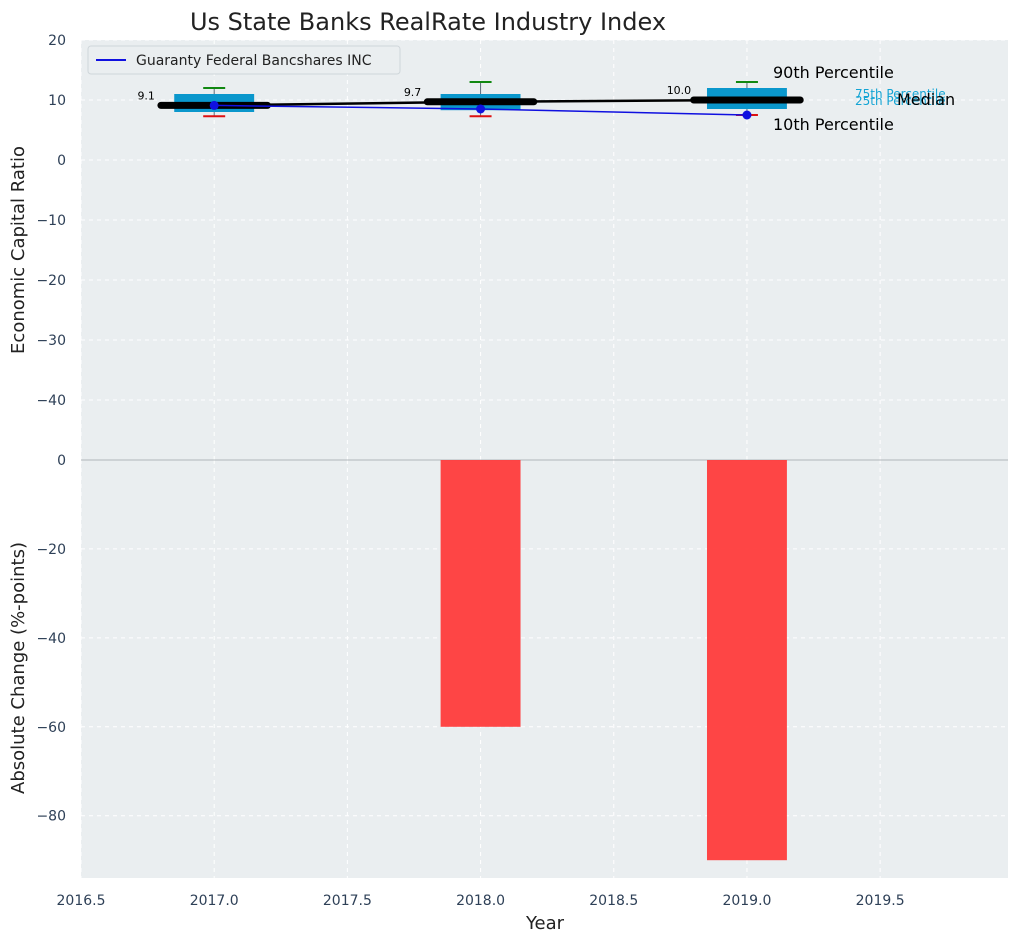 This screenshot has height=942, width=1019. Describe the element at coordinates (833, 72) in the screenshot. I see `annotation-90th: 90th Percentile` at that location.